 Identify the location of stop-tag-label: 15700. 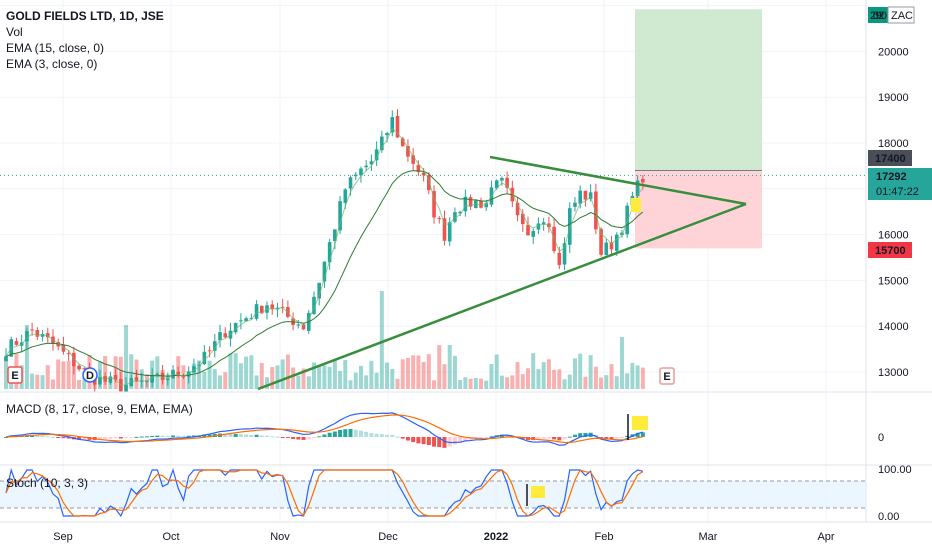
(890, 251).